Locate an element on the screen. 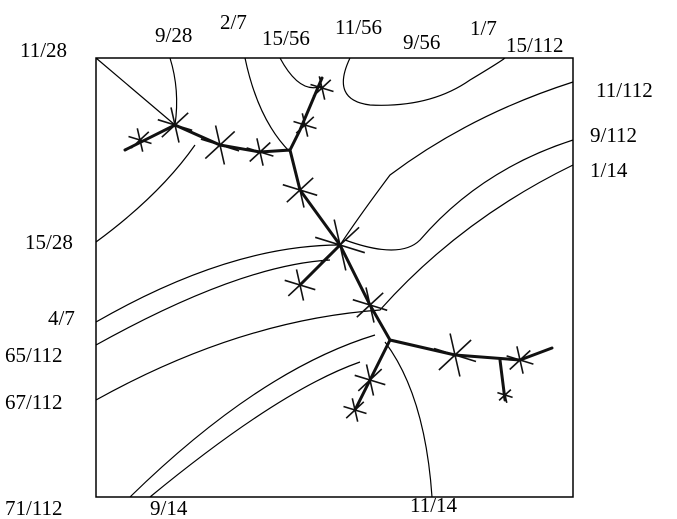 The height and width of the screenshot is (519, 677). ray-label: 11/112 is located at coordinates (624, 90).